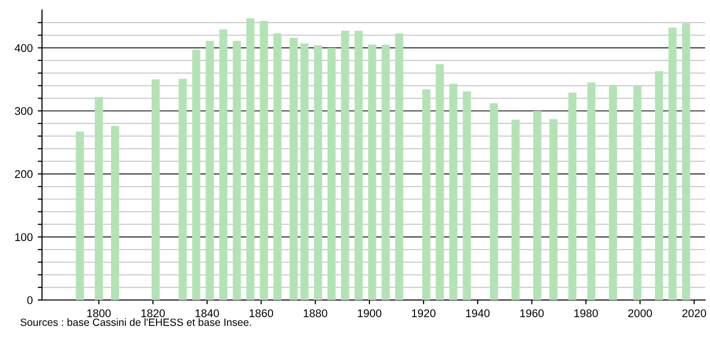 The image size is (710, 340). Describe the element at coordinates (23, 48) in the screenshot. I see `y-tick-label: 400` at that location.